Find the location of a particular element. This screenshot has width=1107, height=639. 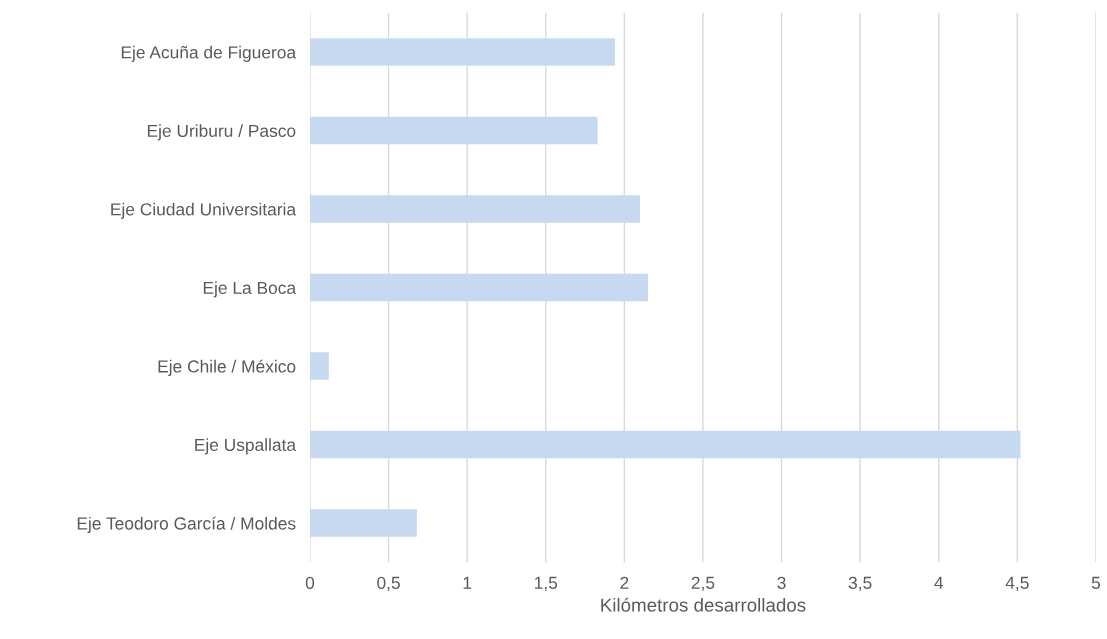

x-tick-label: 4,5 is located at coordinates (1017, 584).